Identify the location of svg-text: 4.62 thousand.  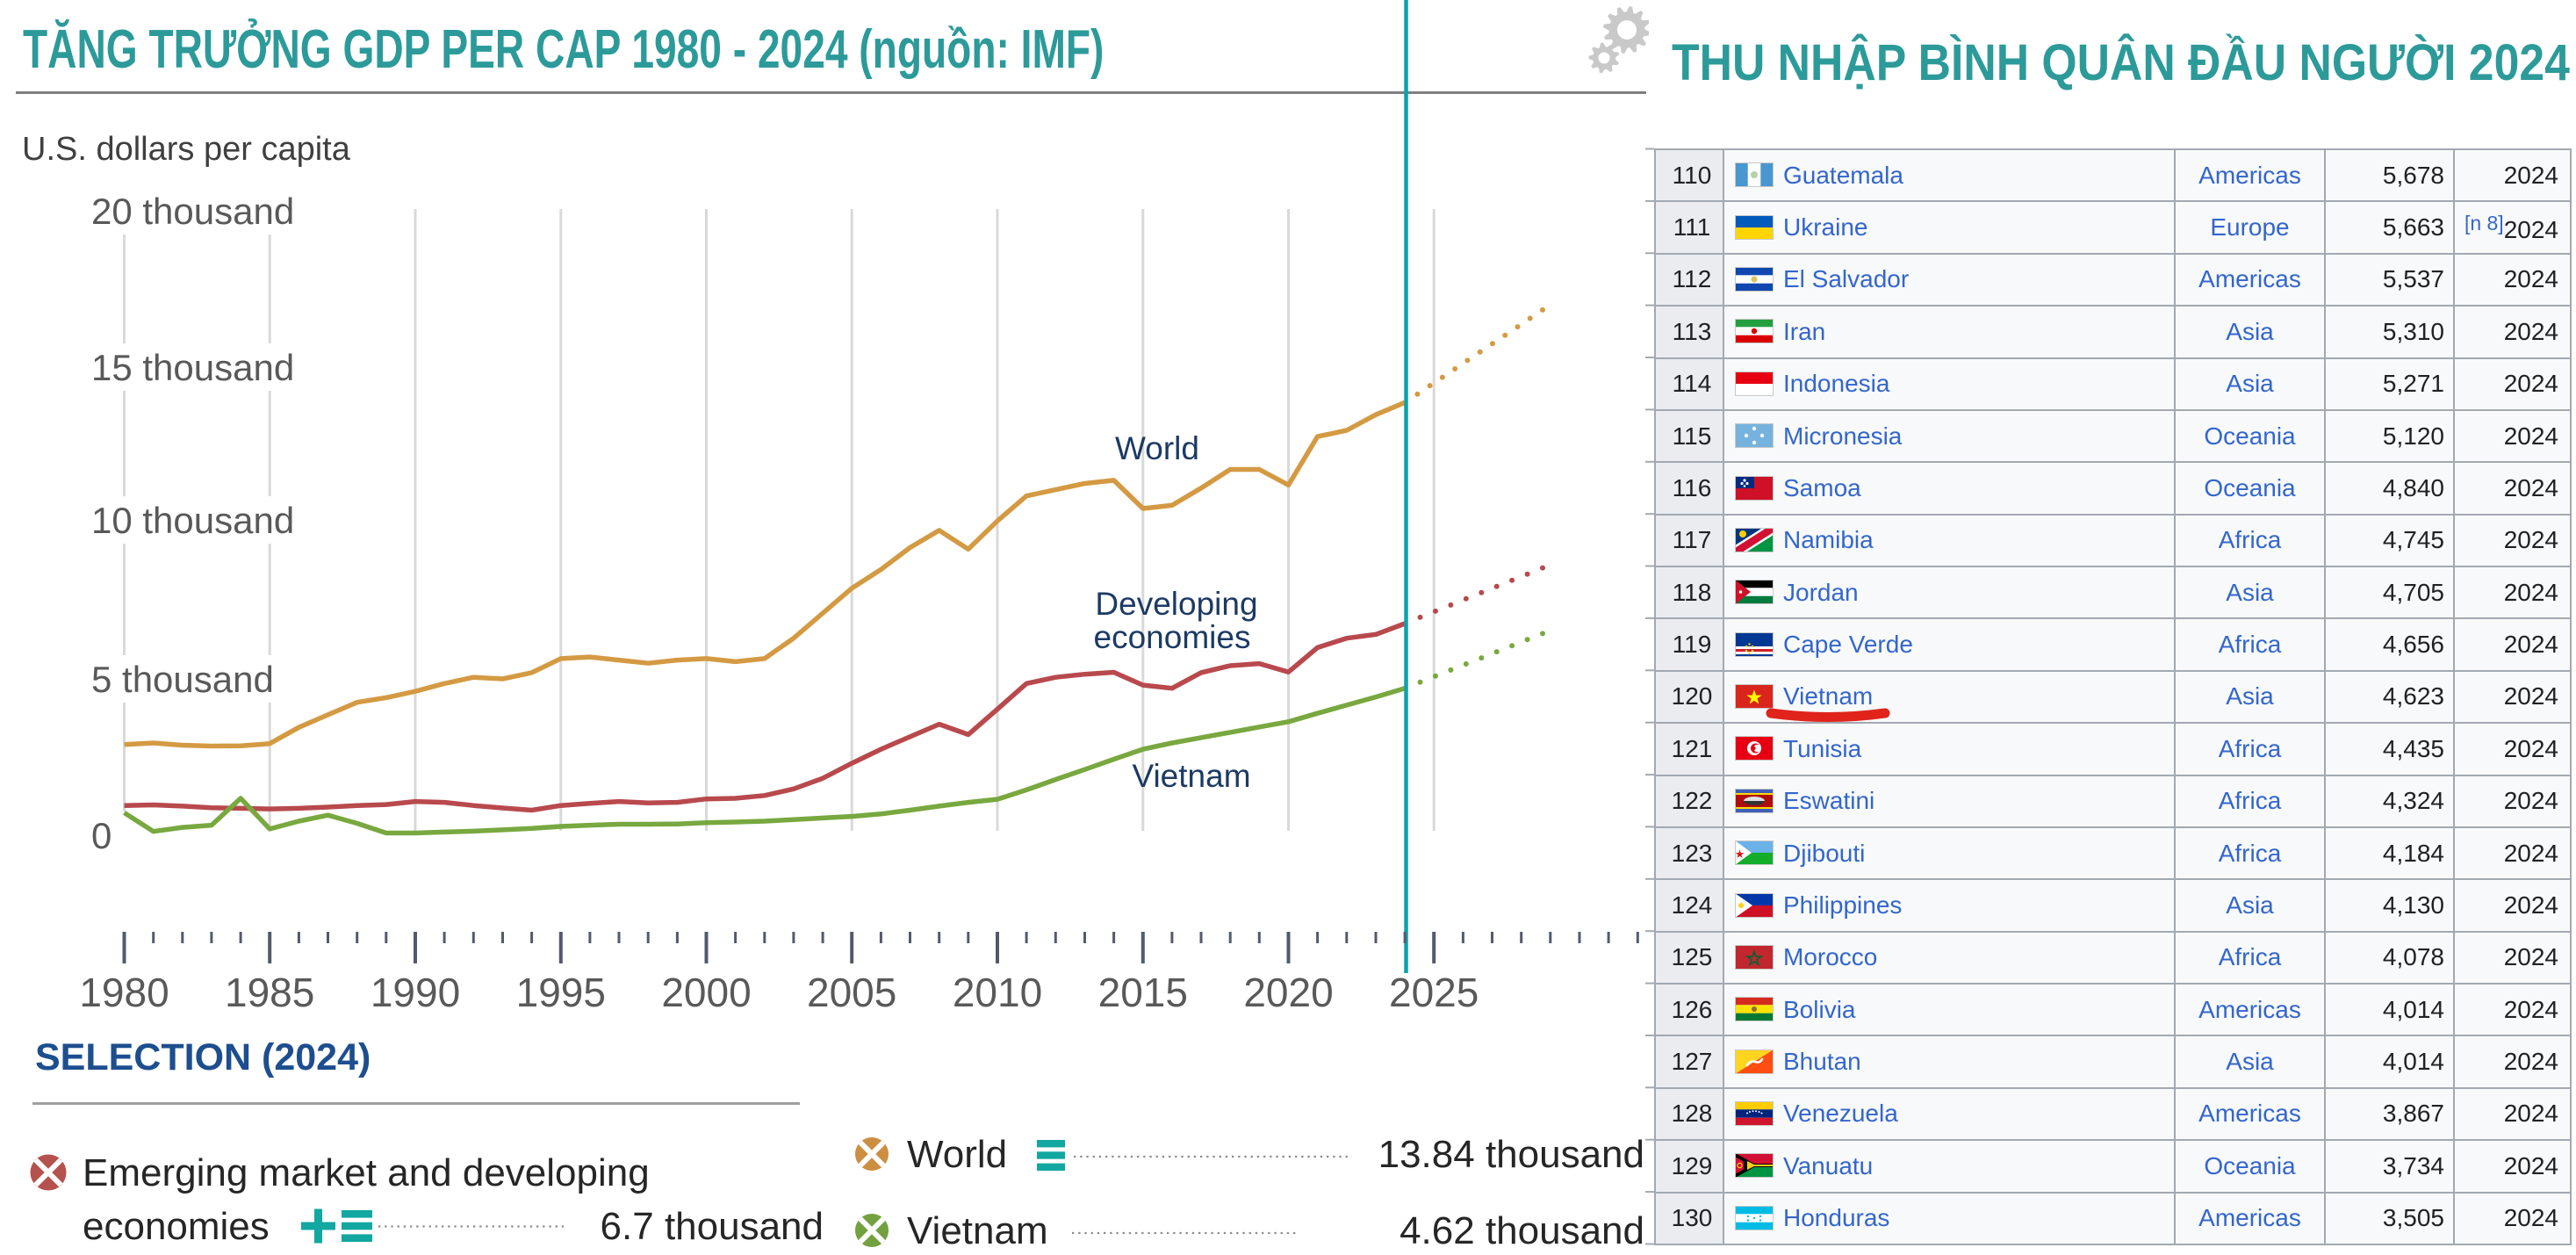
(1522, 1230).